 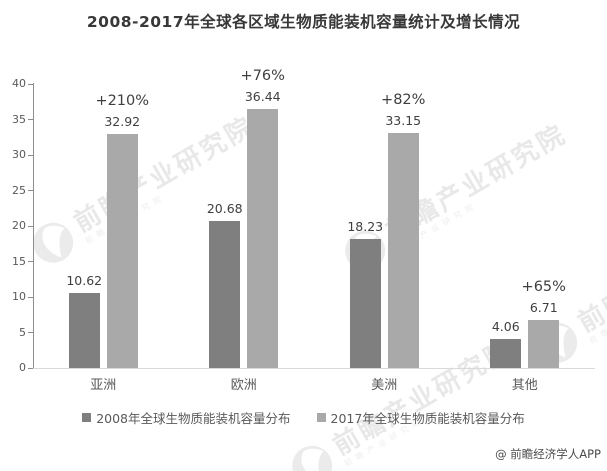 I want to click on legend-marker-2017, so click(x=321, y=417).